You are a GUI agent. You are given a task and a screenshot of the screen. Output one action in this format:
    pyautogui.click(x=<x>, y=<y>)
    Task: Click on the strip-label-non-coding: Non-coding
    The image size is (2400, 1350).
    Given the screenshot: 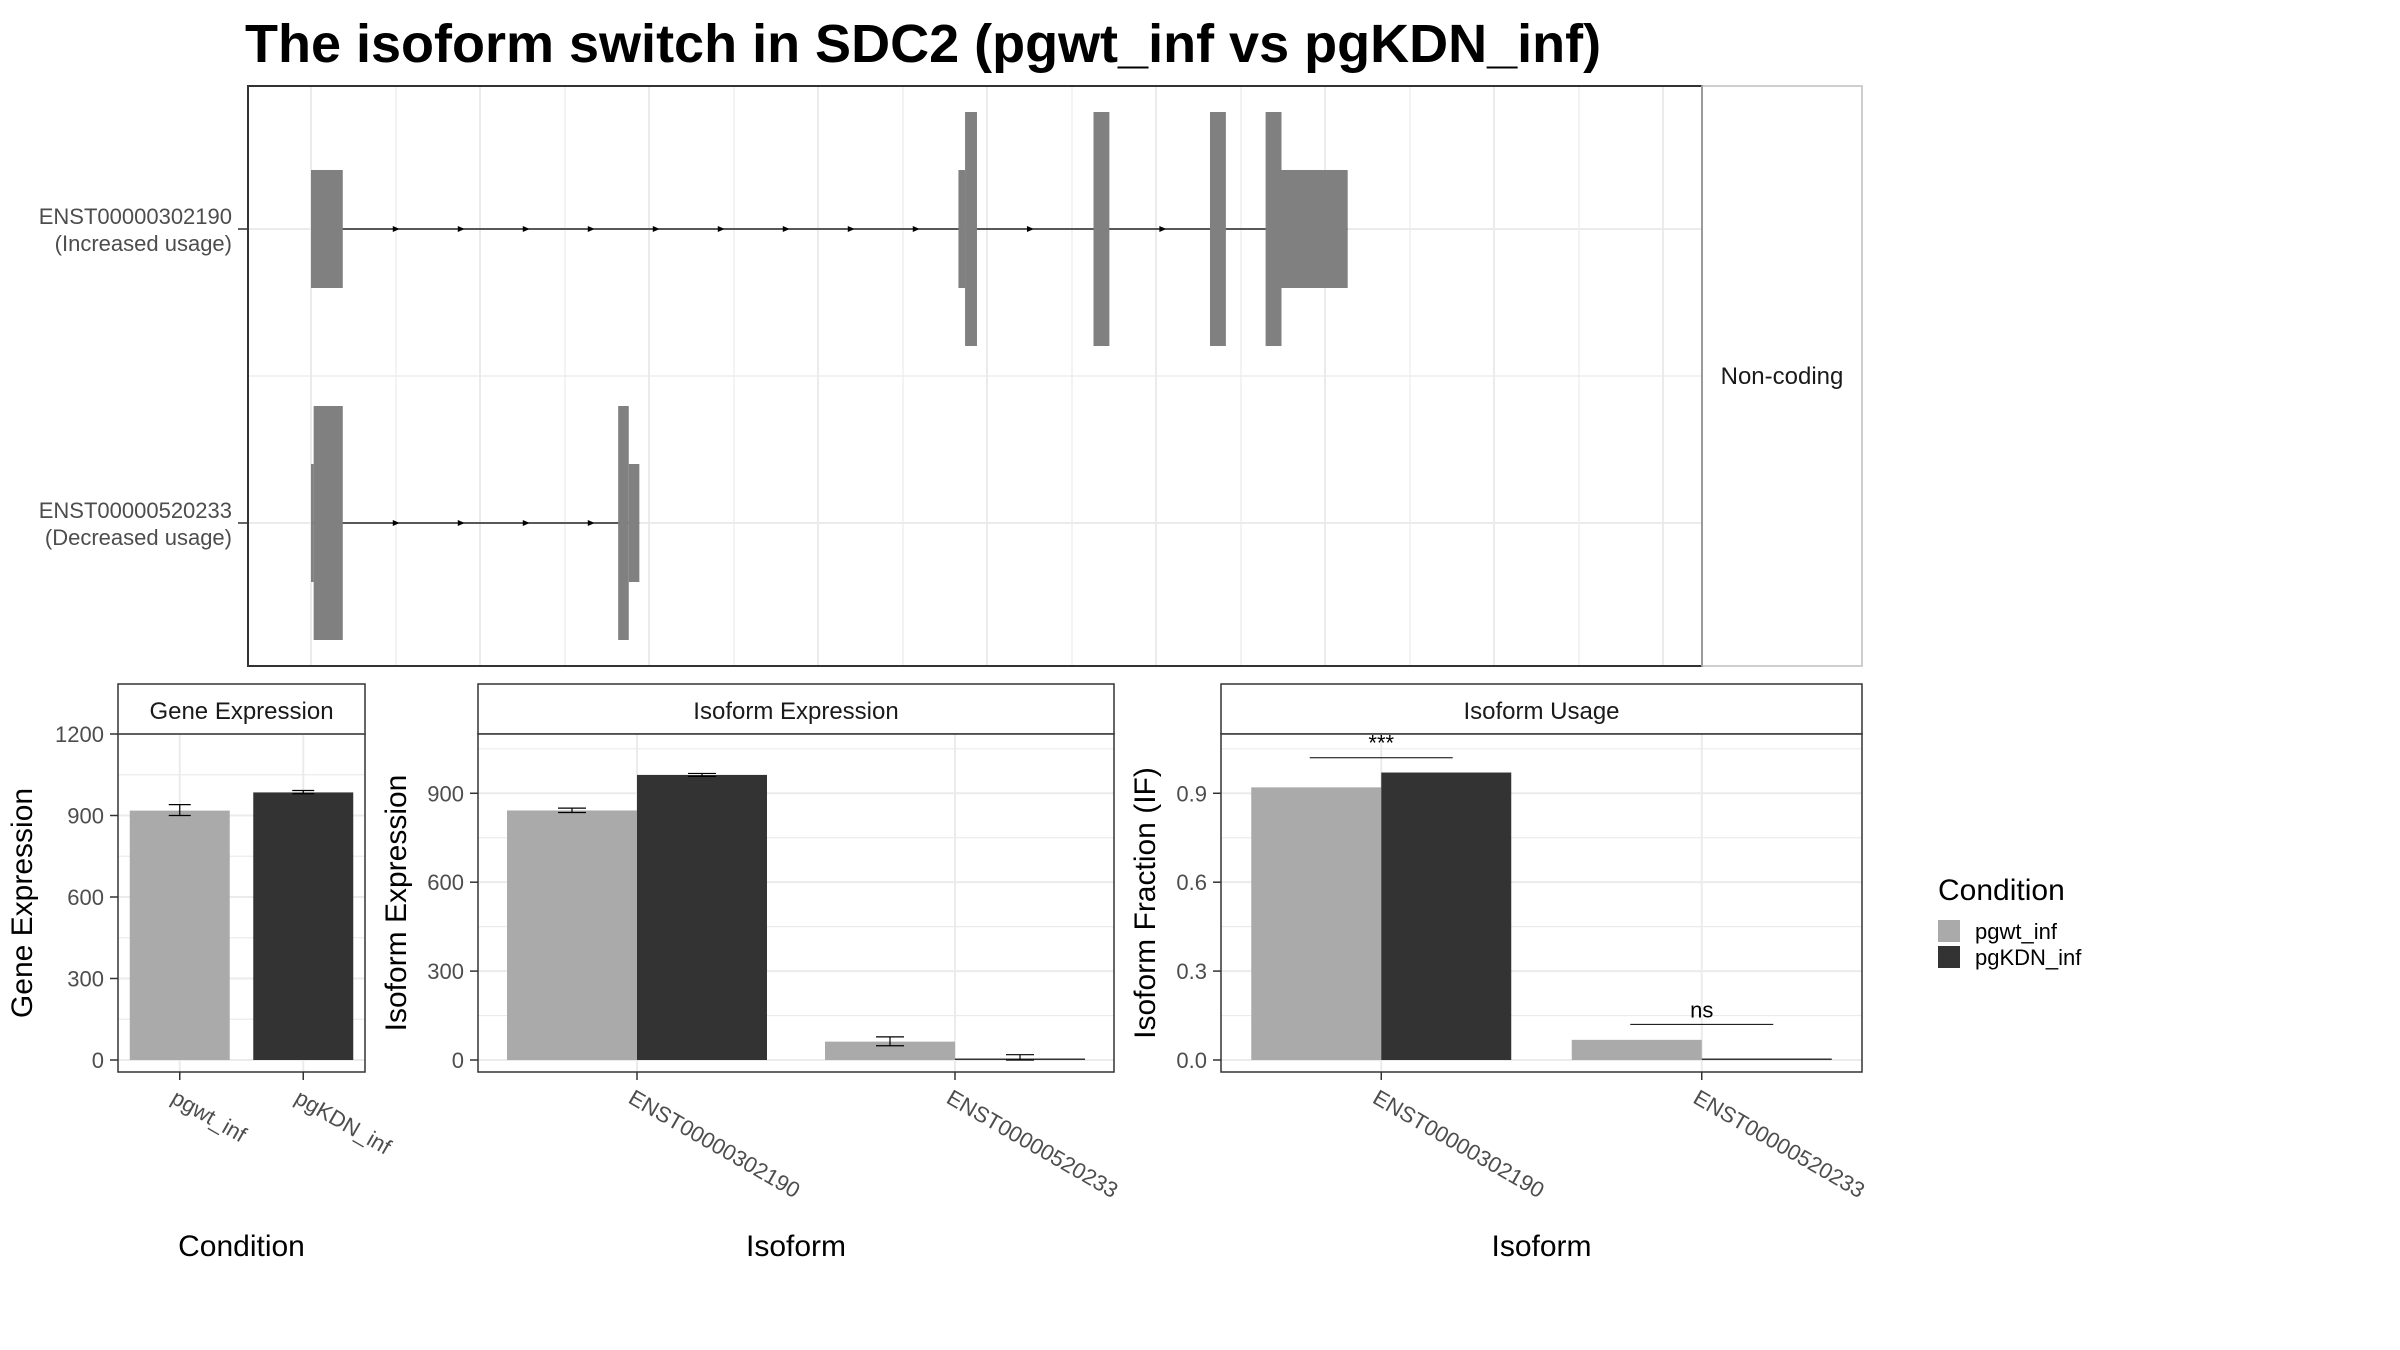 What is the action you would take?
    pyautogui.click(x=1782, y=376)
    